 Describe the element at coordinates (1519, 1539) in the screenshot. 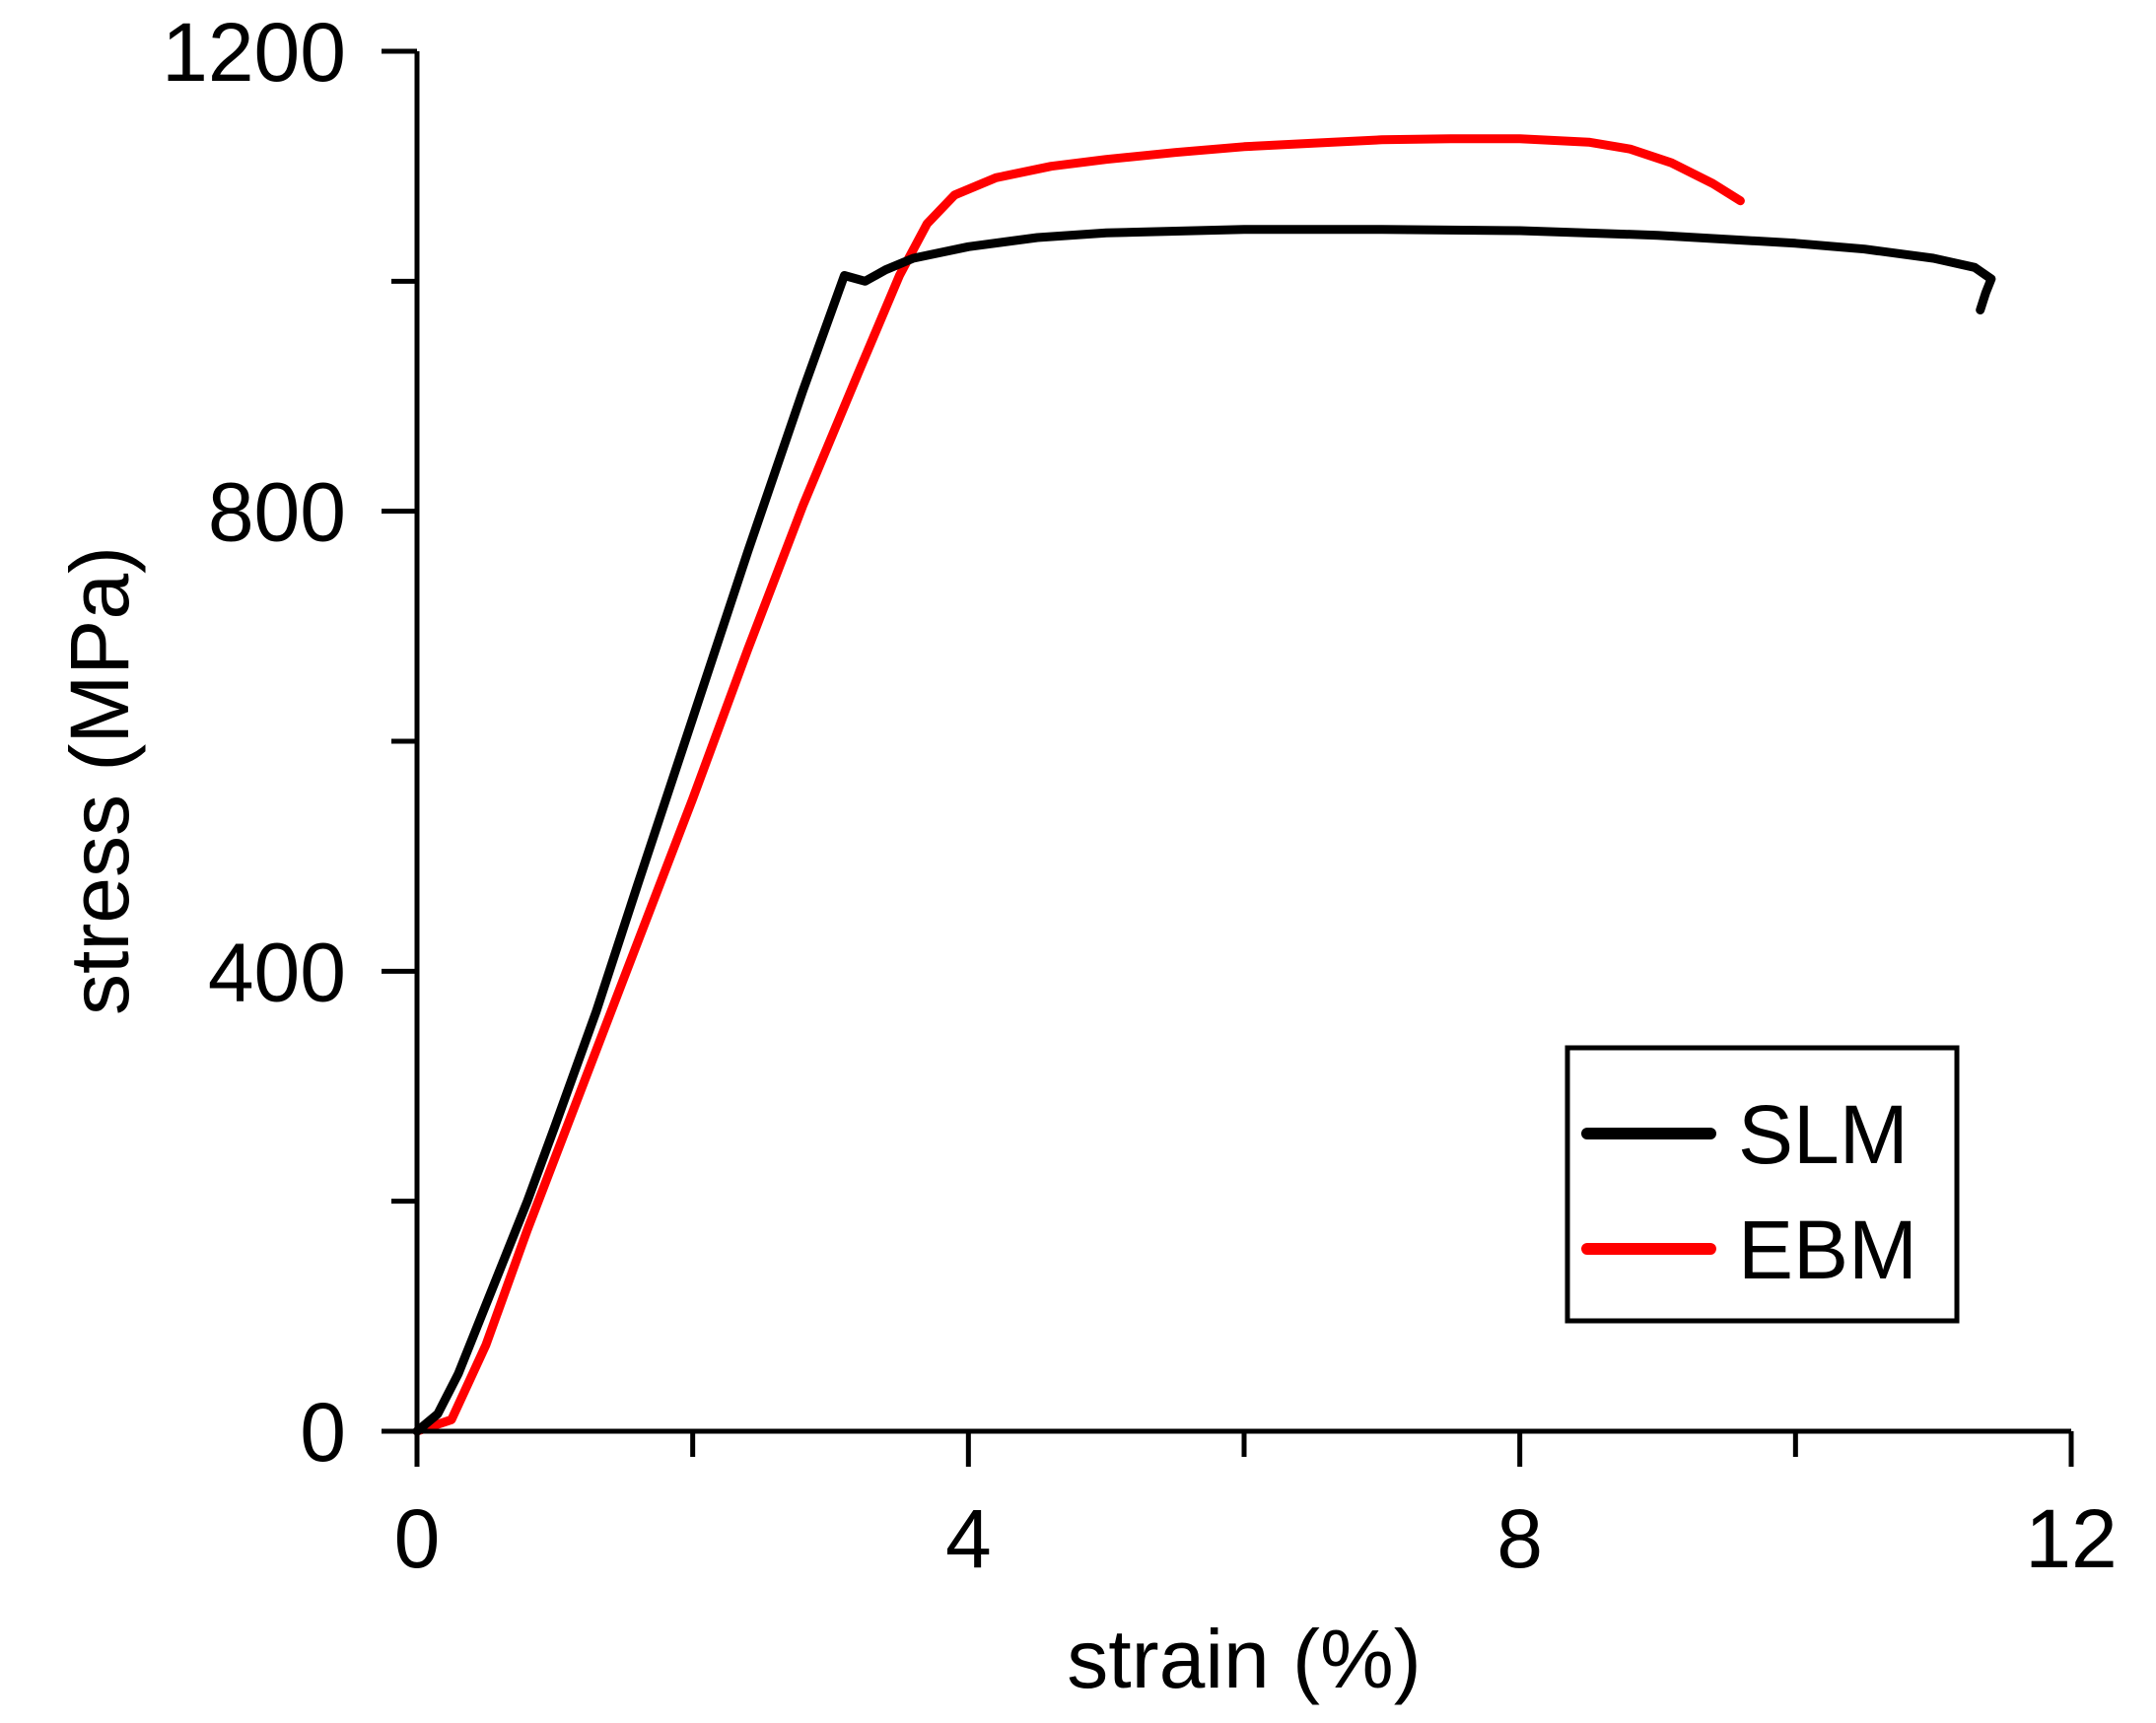

I see `x-tick-label: 8` at that location.